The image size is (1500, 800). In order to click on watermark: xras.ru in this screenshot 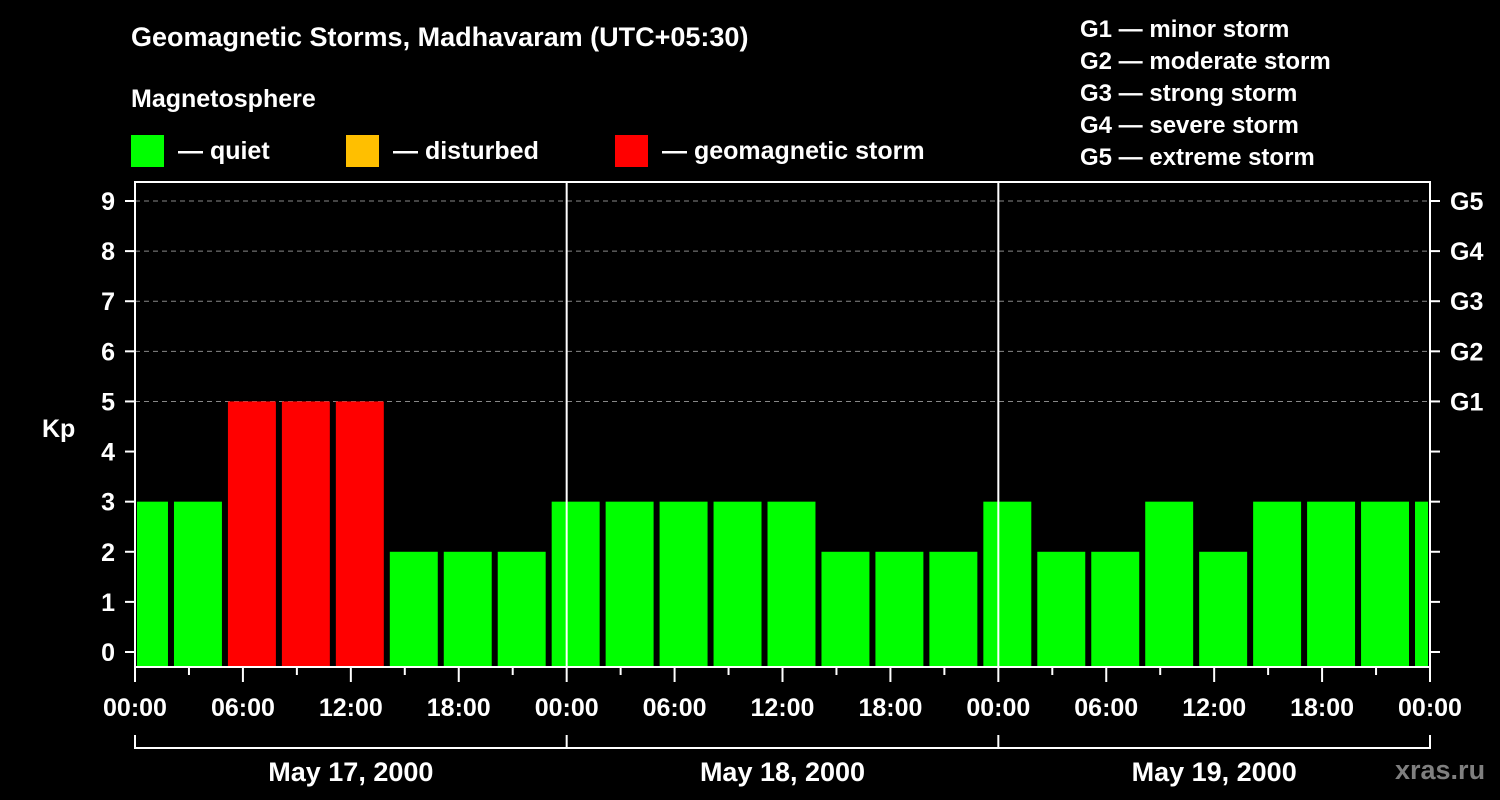, I will do `click(1440, 770)`.